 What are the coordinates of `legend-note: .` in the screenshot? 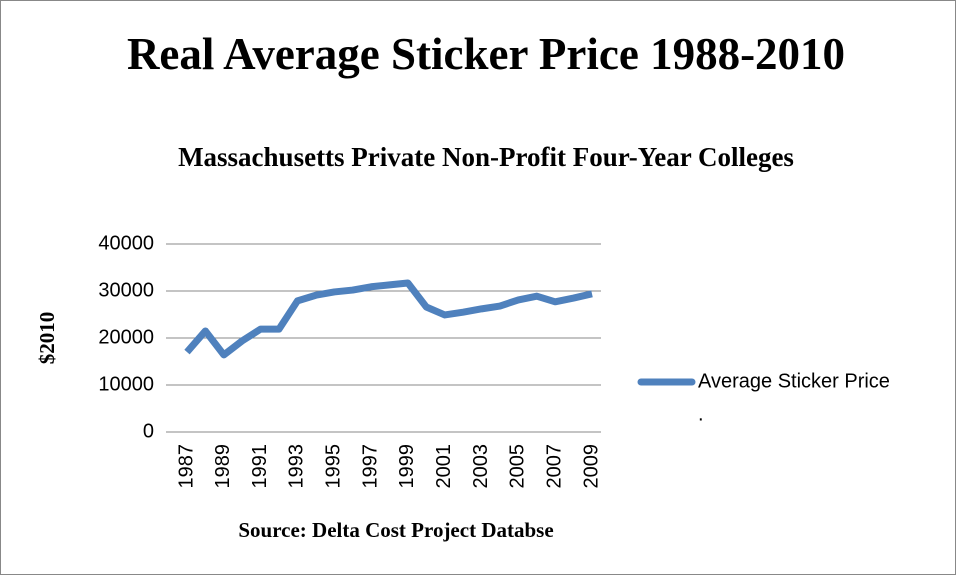 It's located at (701, 414).